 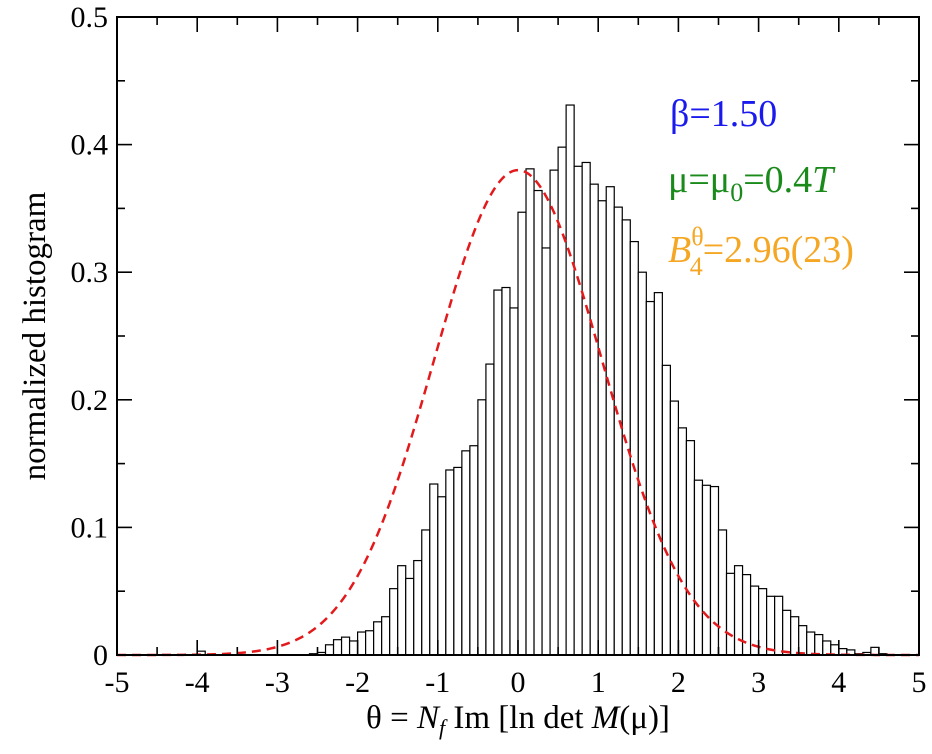 What do you see at coordinates (90, 336) in the screenshot?
I see `y-tick-labels: 0 0.1 0.2 0.3 0.4 0.5` at bounding box center [90, 336].